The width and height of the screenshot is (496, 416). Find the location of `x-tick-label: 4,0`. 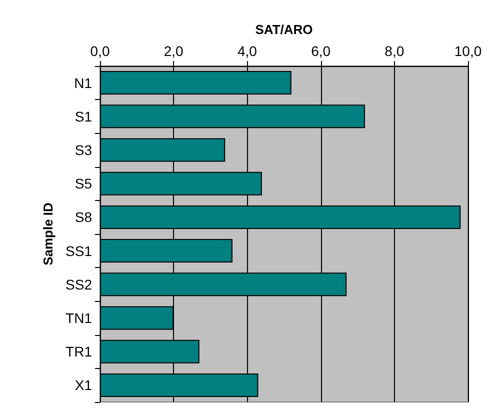

x-tick-label: 4,0 is located at coordinates (247, 51).